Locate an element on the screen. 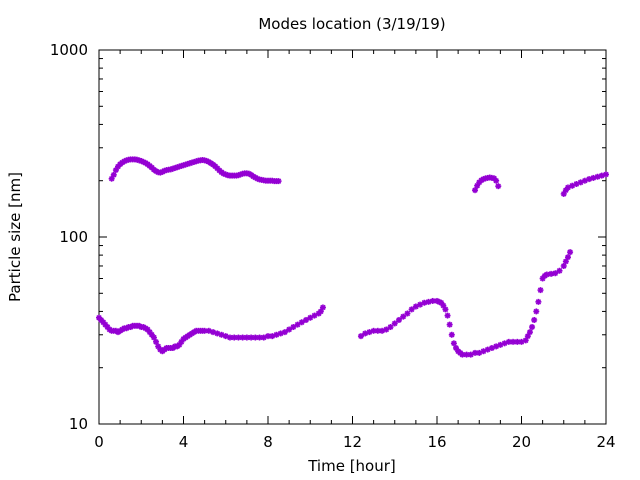 This screenshot has height=480, width=640. y-axis-label: Particle size [nm] is located at coordinates (15, 237).